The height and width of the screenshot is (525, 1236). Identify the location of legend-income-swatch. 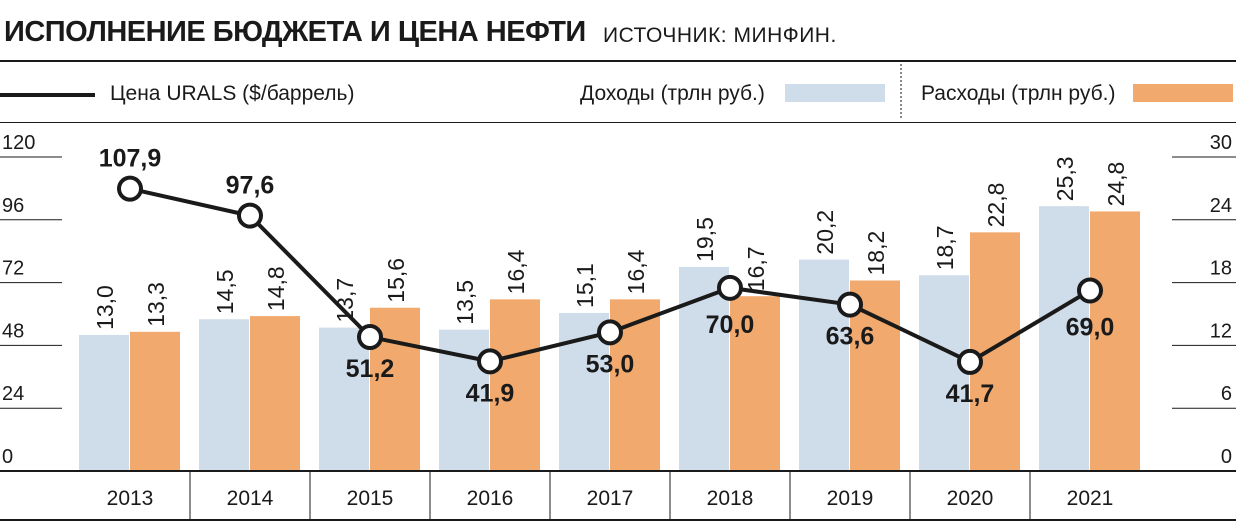
(835, 93).